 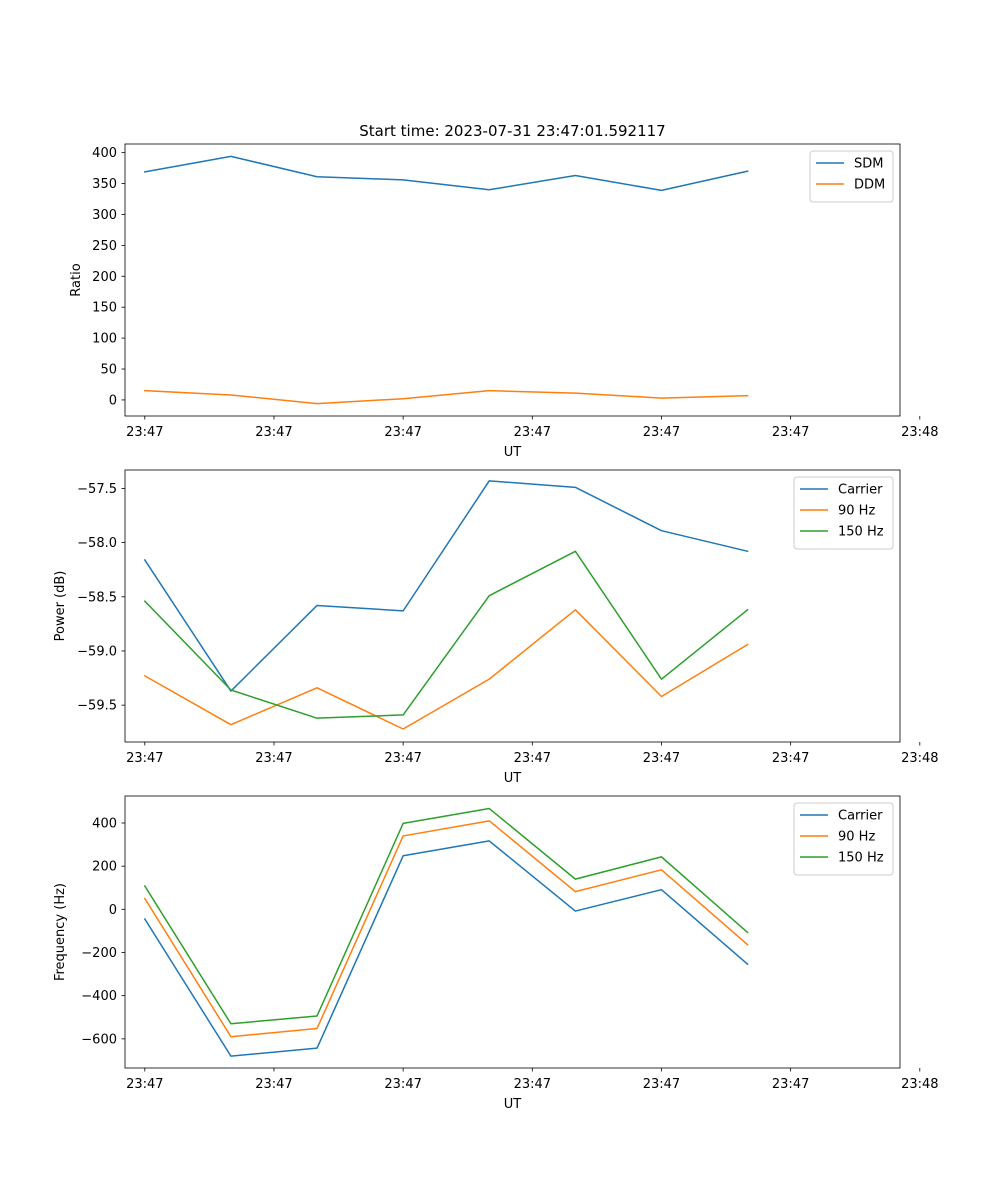 What do you see at coordinates (60, 932) in the screenshot?
I see `y-axis-label: Frequency (Hz)` at bounding box center [60, 932].